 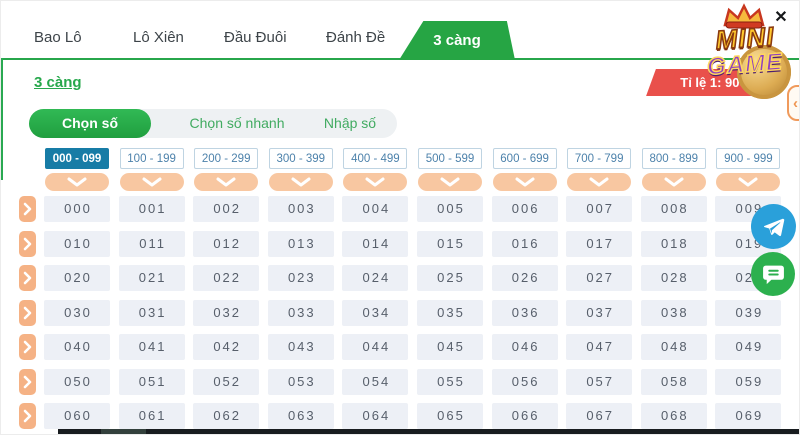 I want to click on telegram-button, so click(x=773, y=226).